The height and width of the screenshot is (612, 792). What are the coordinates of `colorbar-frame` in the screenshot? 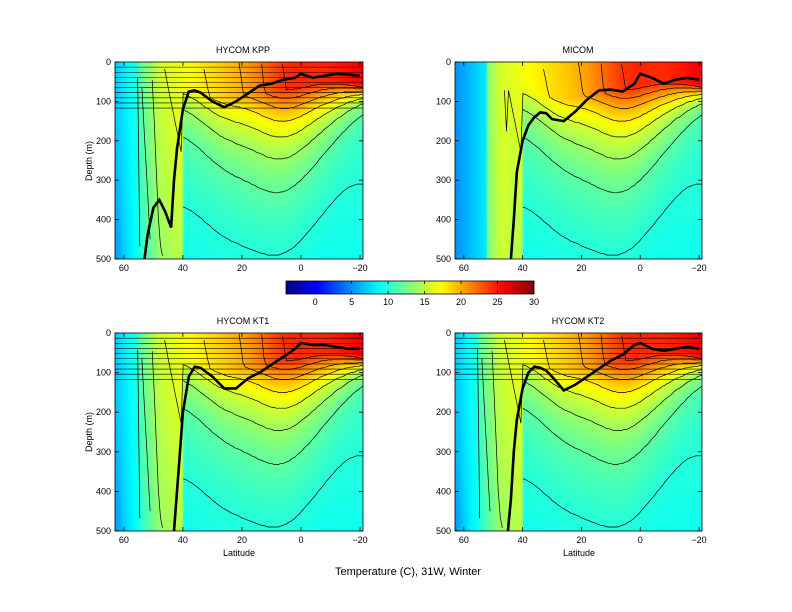 It's located at (410, 287).